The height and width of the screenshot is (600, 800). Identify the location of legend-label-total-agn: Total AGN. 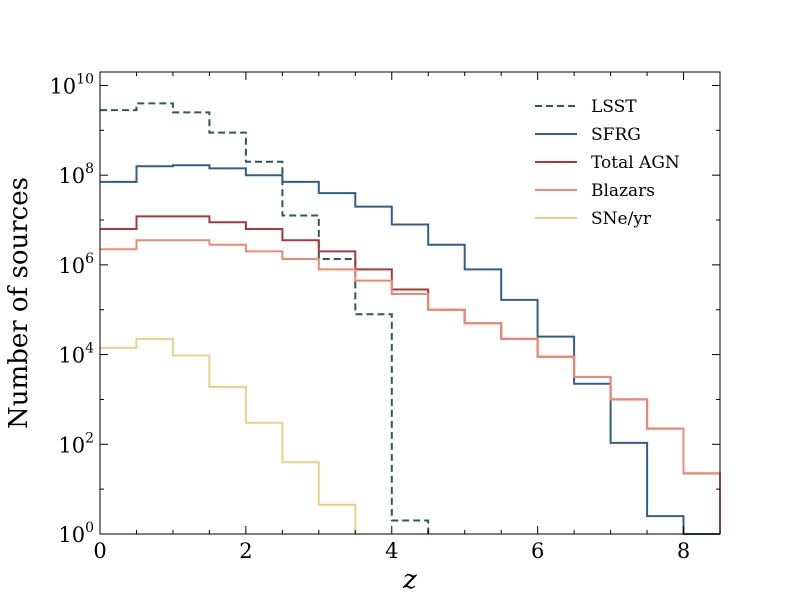
(635, 163).